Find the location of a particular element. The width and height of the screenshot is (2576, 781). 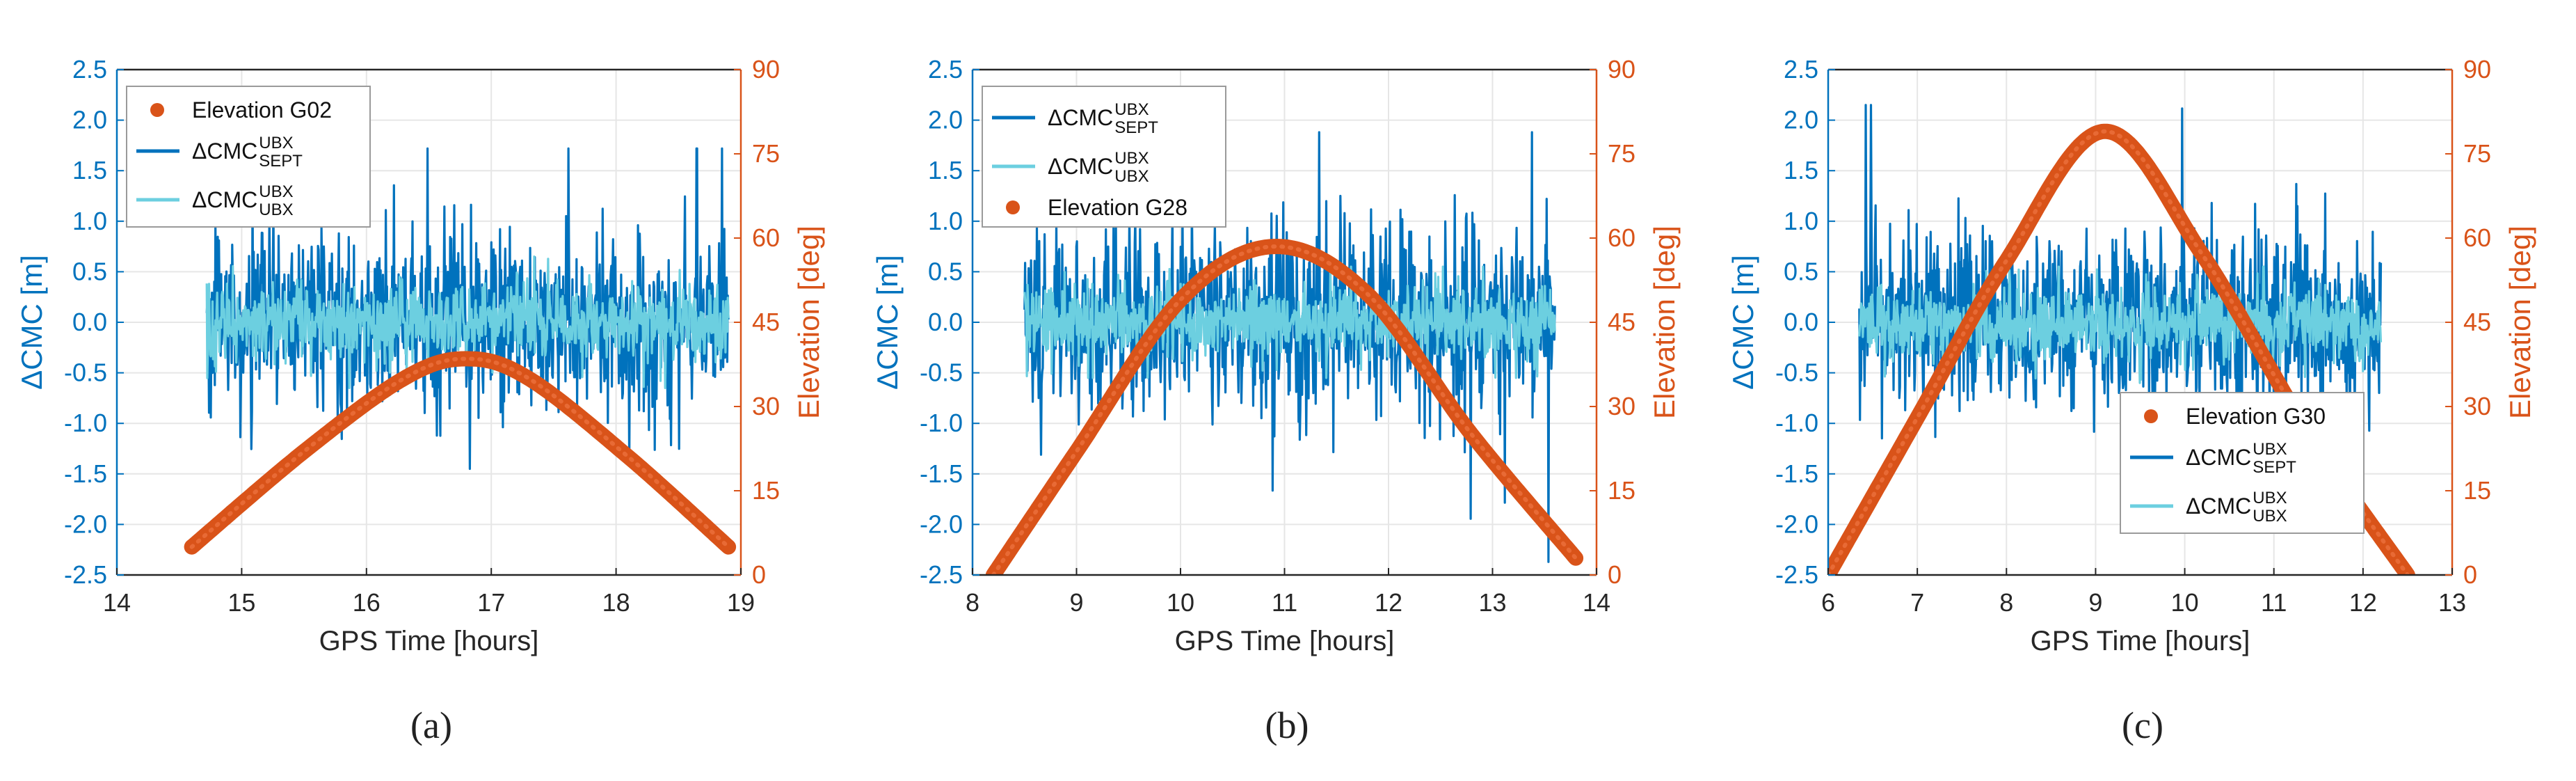

series-elevation-line is located at coordinates (460, 453).